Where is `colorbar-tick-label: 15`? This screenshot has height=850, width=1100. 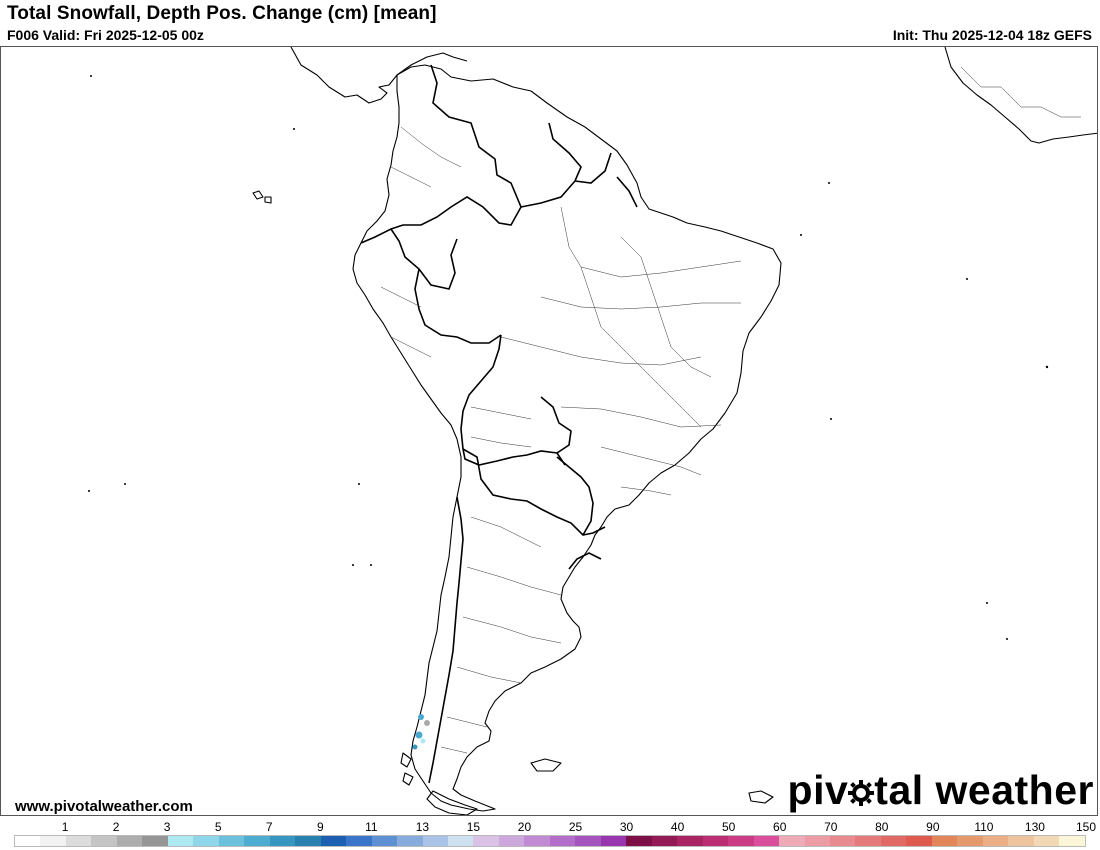
colorbar-tick-label: 15 is located at coordinates (473, 827).